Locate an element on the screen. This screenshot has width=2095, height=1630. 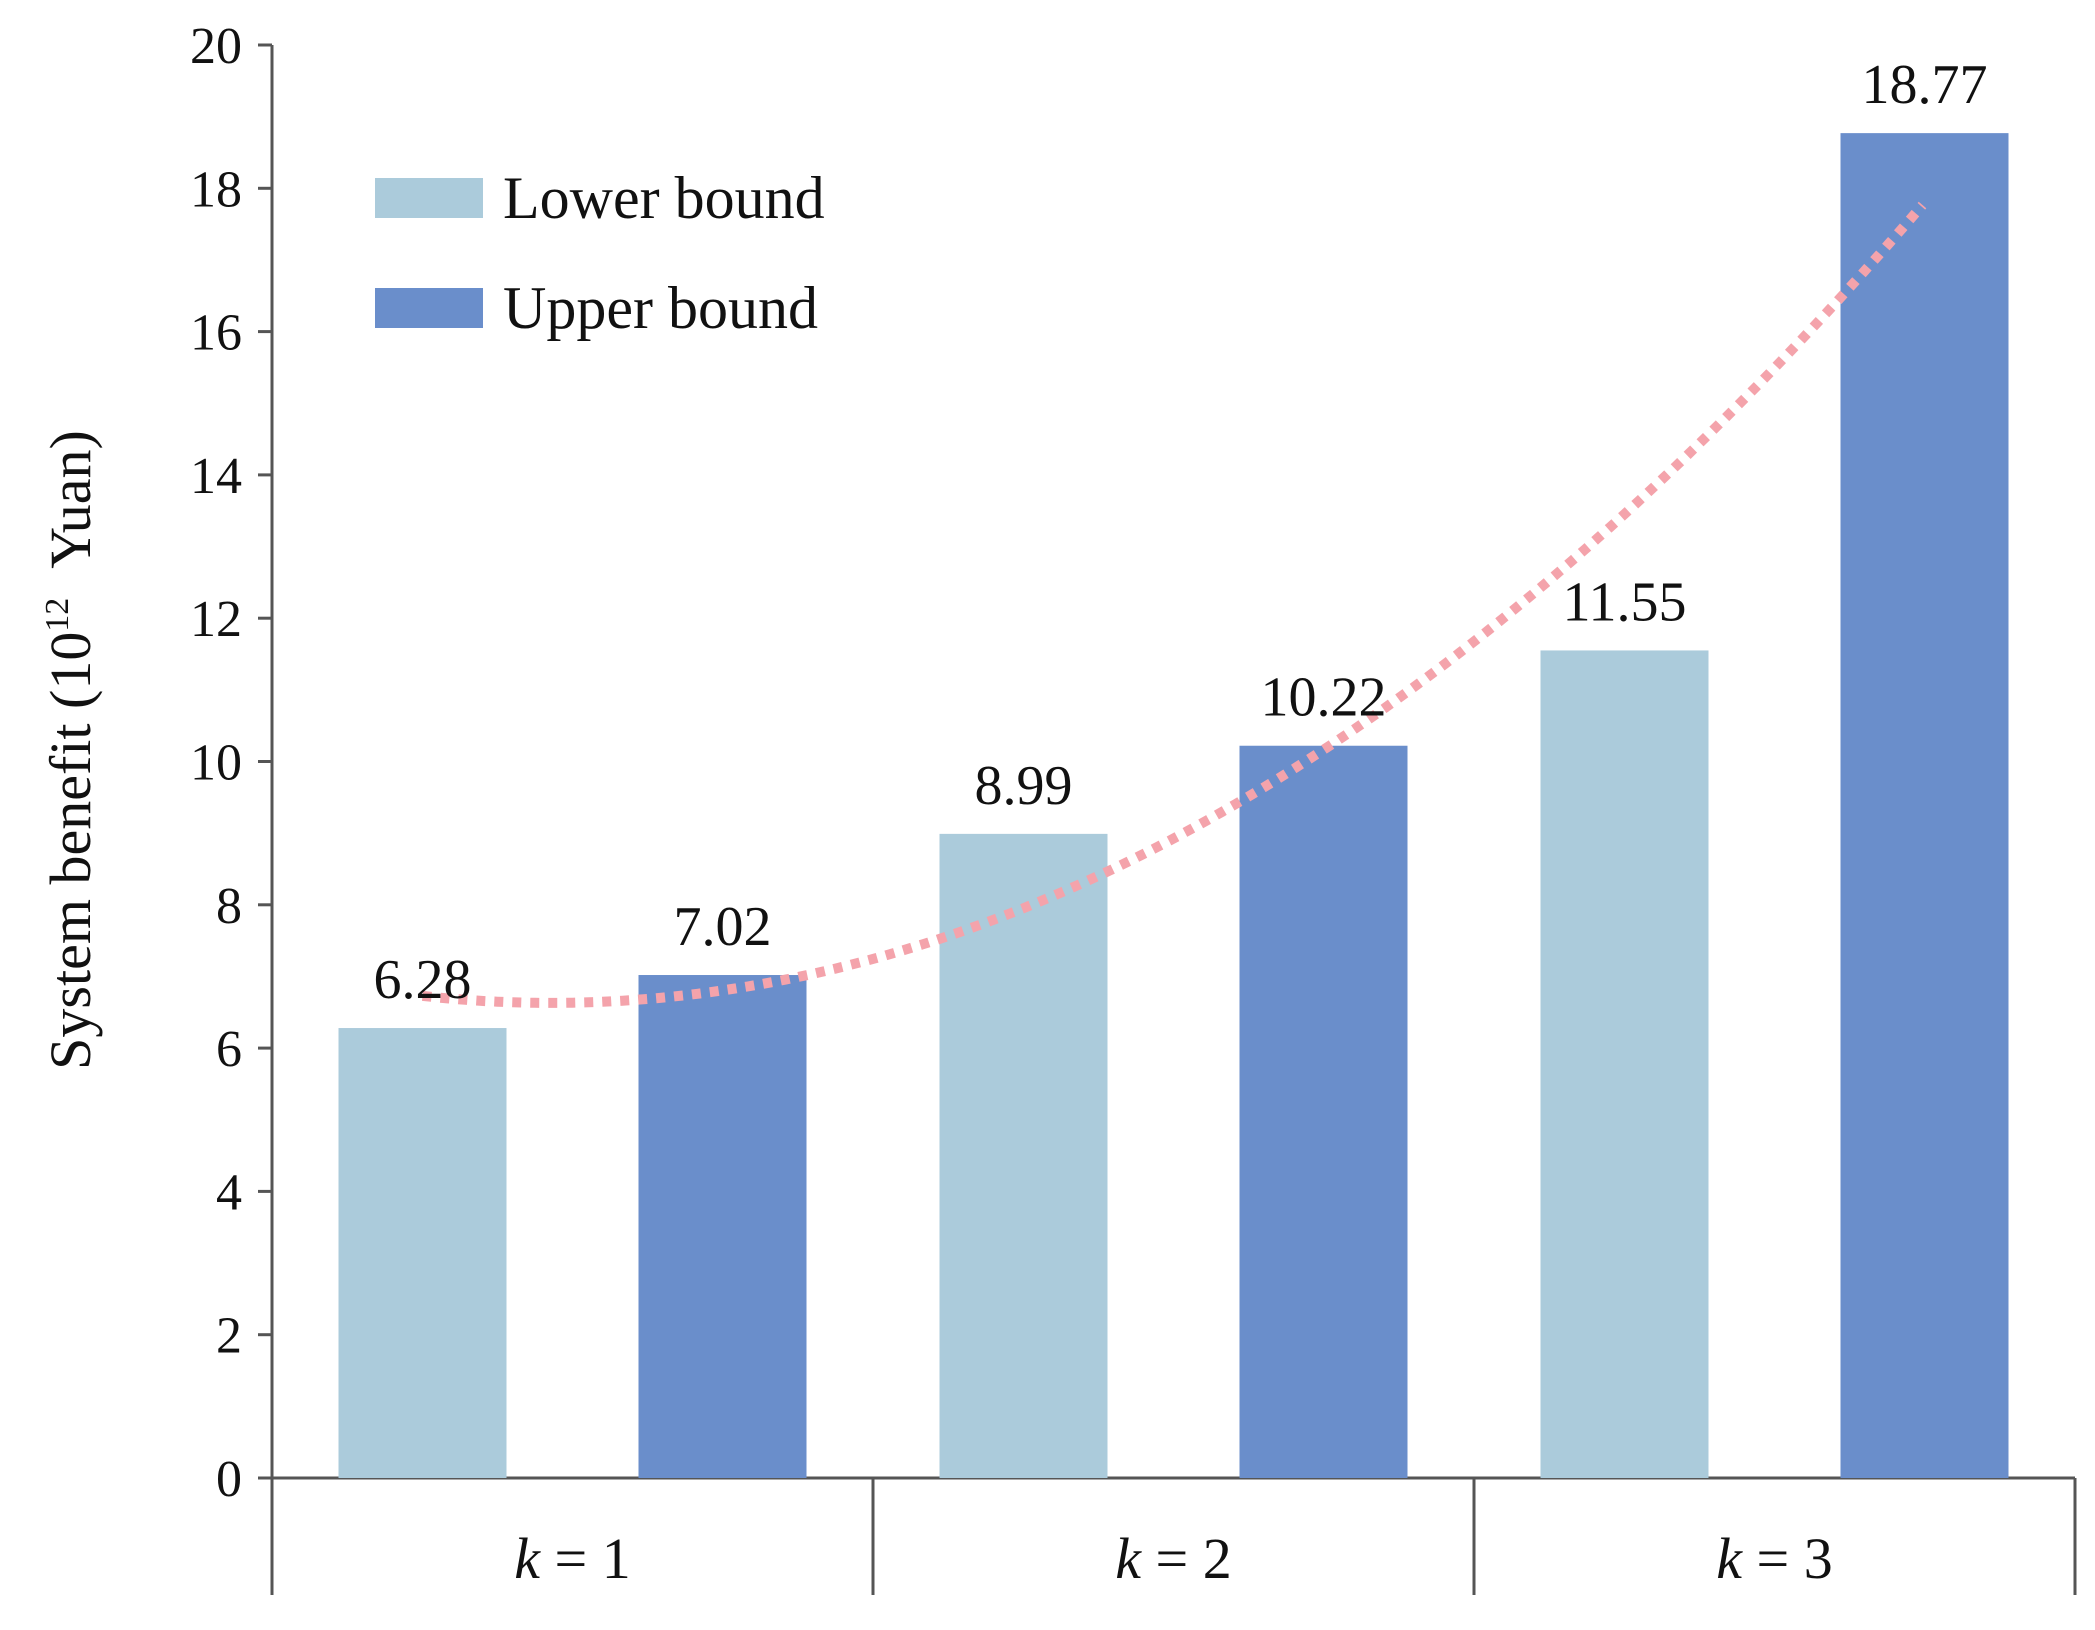
data-label: 7.02 is located at coordinates (723, 927).